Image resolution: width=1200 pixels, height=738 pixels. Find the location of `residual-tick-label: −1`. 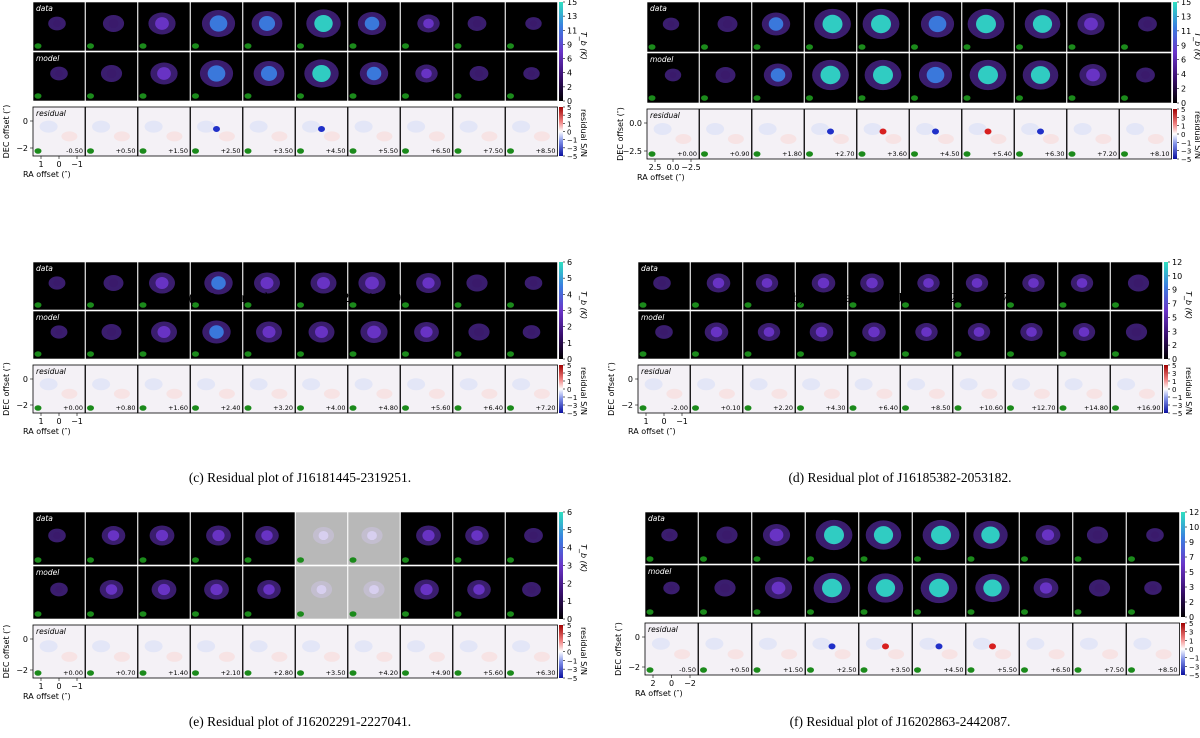

residual-tick-label: −1 is located at coordinates (1194, 659).